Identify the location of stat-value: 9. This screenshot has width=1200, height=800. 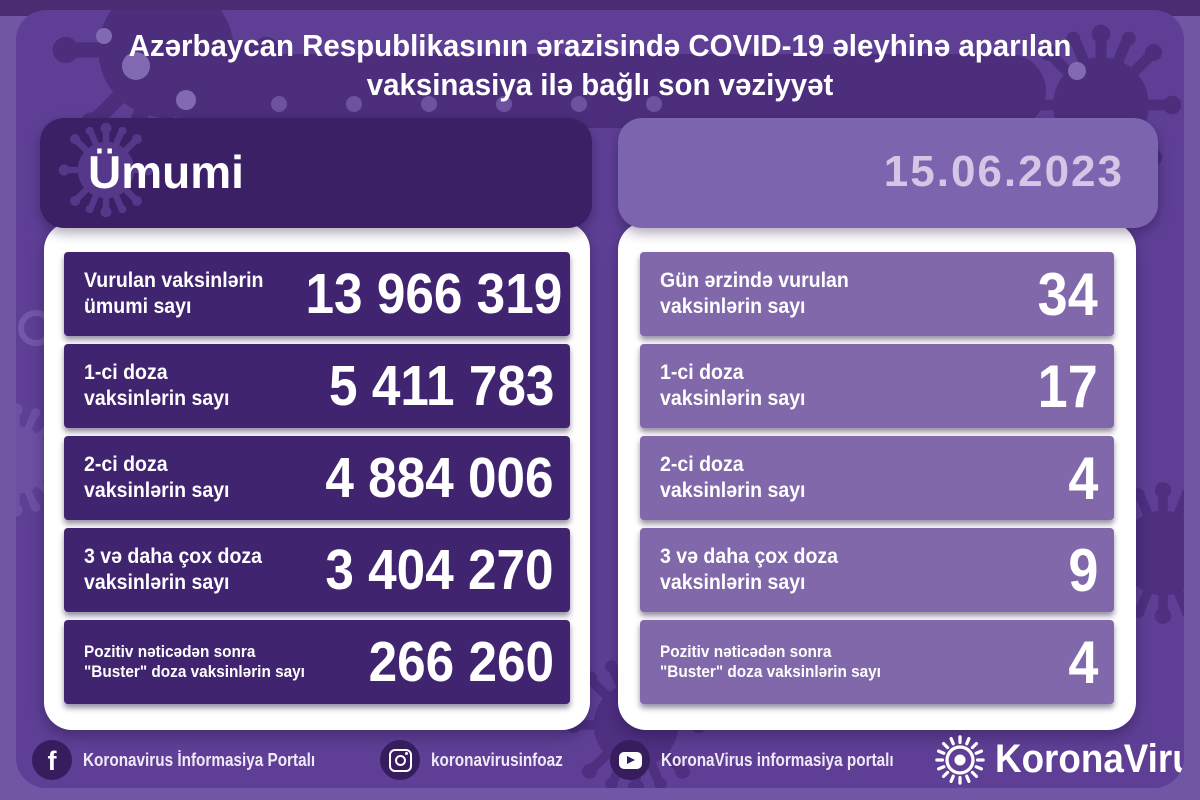
(1082, 570).